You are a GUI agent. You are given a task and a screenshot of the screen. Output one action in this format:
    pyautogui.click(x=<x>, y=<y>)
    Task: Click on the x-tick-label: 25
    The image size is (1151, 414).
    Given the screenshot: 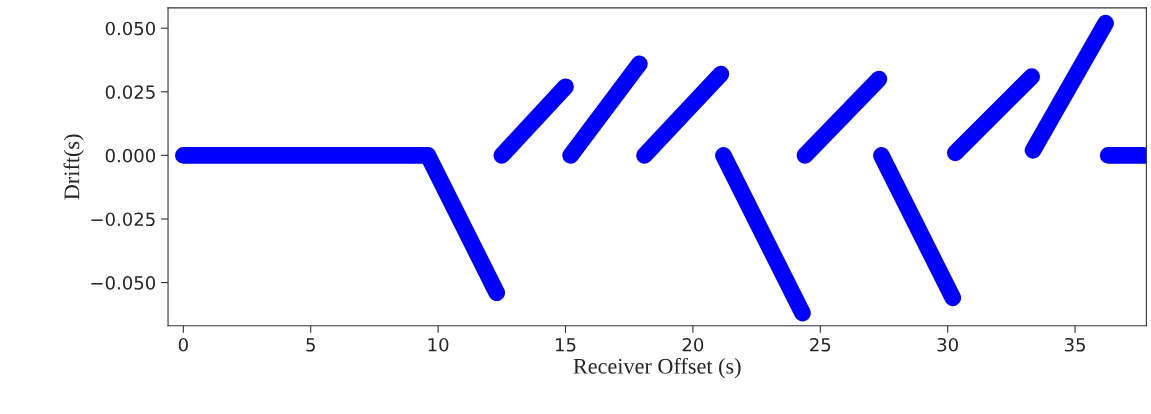 What is the action you would take?
    pyautogui.click(x=820, y=344)
    